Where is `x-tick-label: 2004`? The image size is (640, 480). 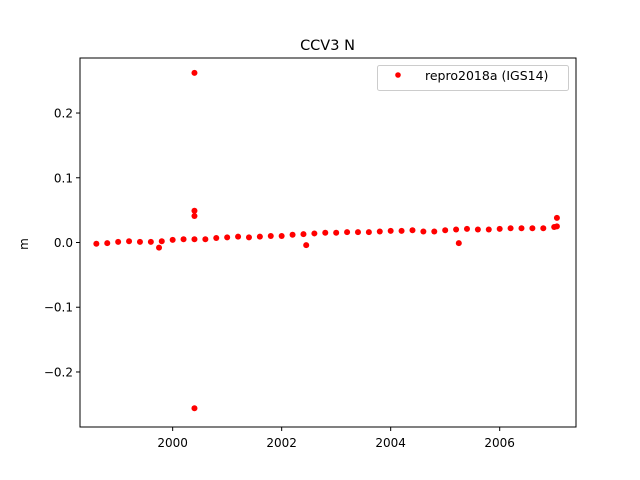 x-tick-label: 2004 is located at coordinates (390, 443).